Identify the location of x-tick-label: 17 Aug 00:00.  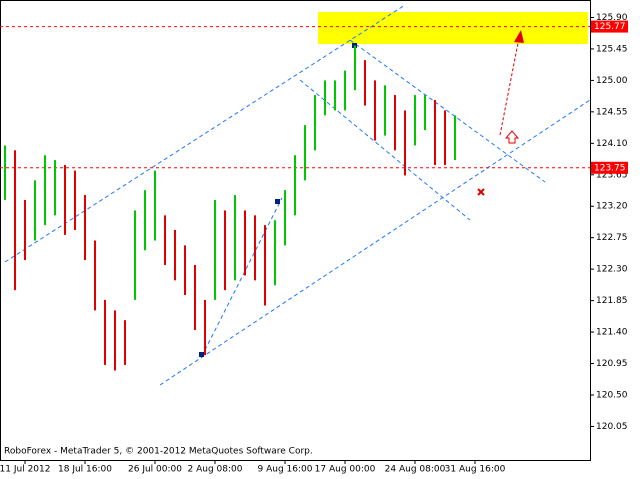
(345, 470).